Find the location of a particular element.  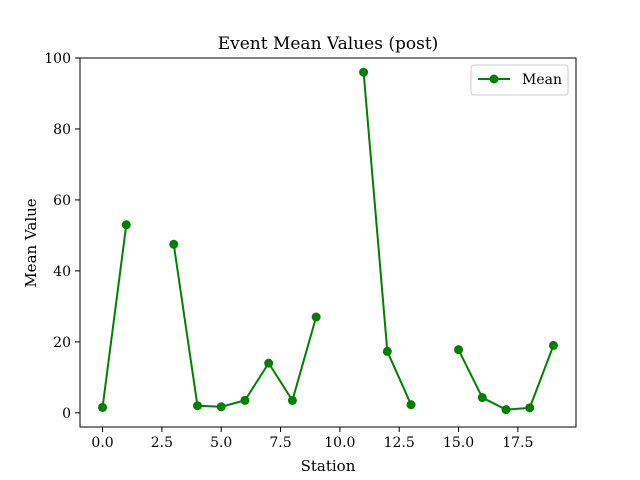

y-tick-label: 40 is located at coordinates (62, 272).